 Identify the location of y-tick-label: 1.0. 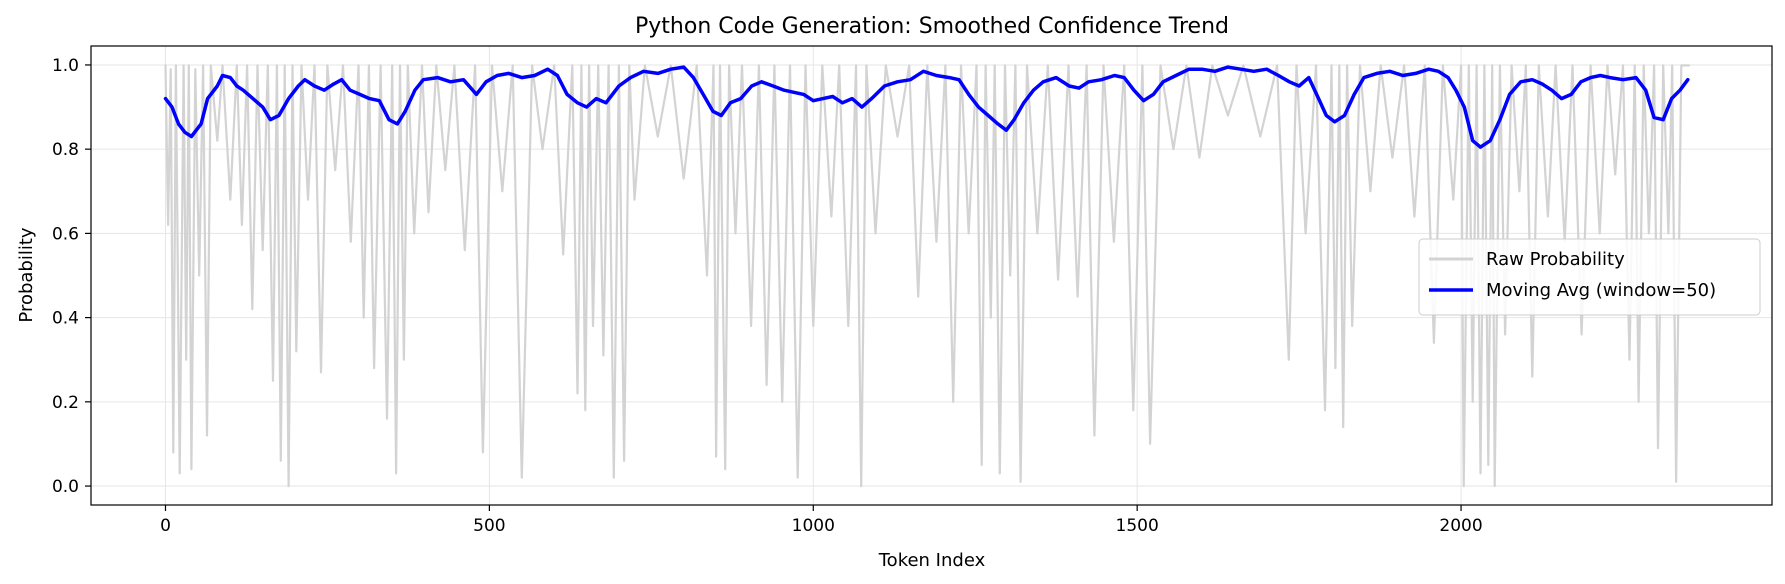
(65, 66).